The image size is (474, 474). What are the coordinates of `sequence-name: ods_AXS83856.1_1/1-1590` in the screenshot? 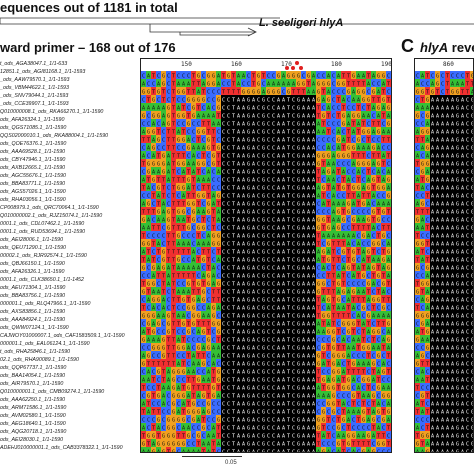 It's located at (33, 312).